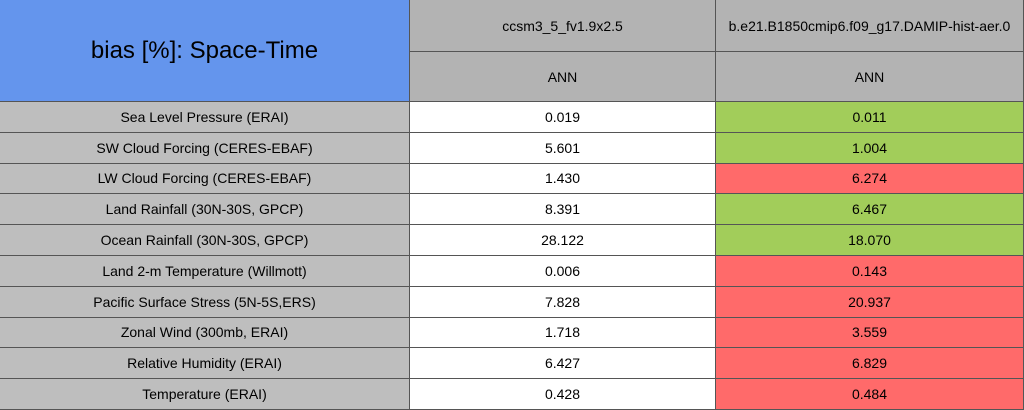 Image resolution: width=1024 pixels, height=410 pixels. I want to click on value-cell-text: 0.143, so click(869, 270).